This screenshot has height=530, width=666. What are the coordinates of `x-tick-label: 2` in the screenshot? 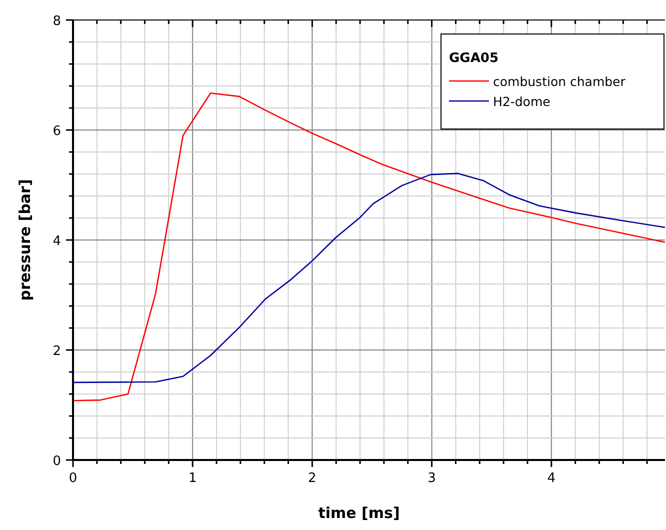 It's located at (312, 478).